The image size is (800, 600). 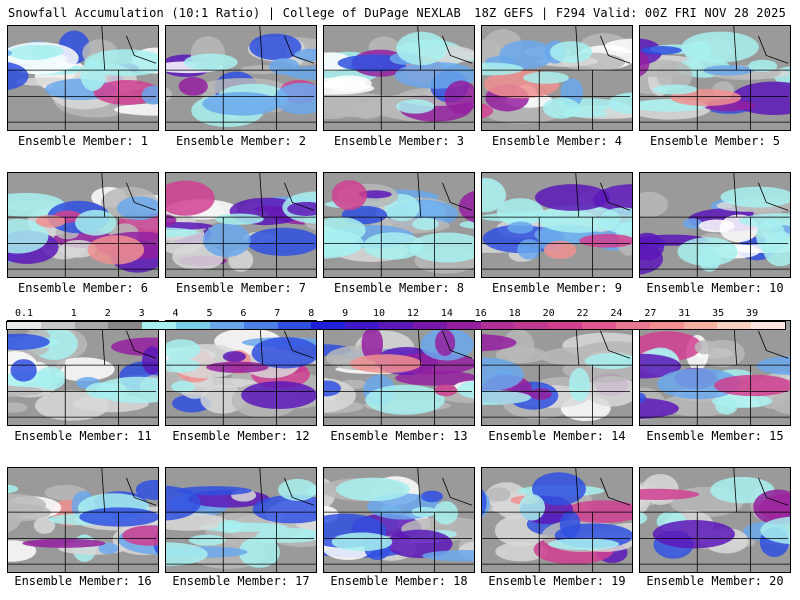 What do you see at coordinates (243, 313) in the screenshot?
I see `color-scale-tick-label: 6` at bounding box center [243, 313].